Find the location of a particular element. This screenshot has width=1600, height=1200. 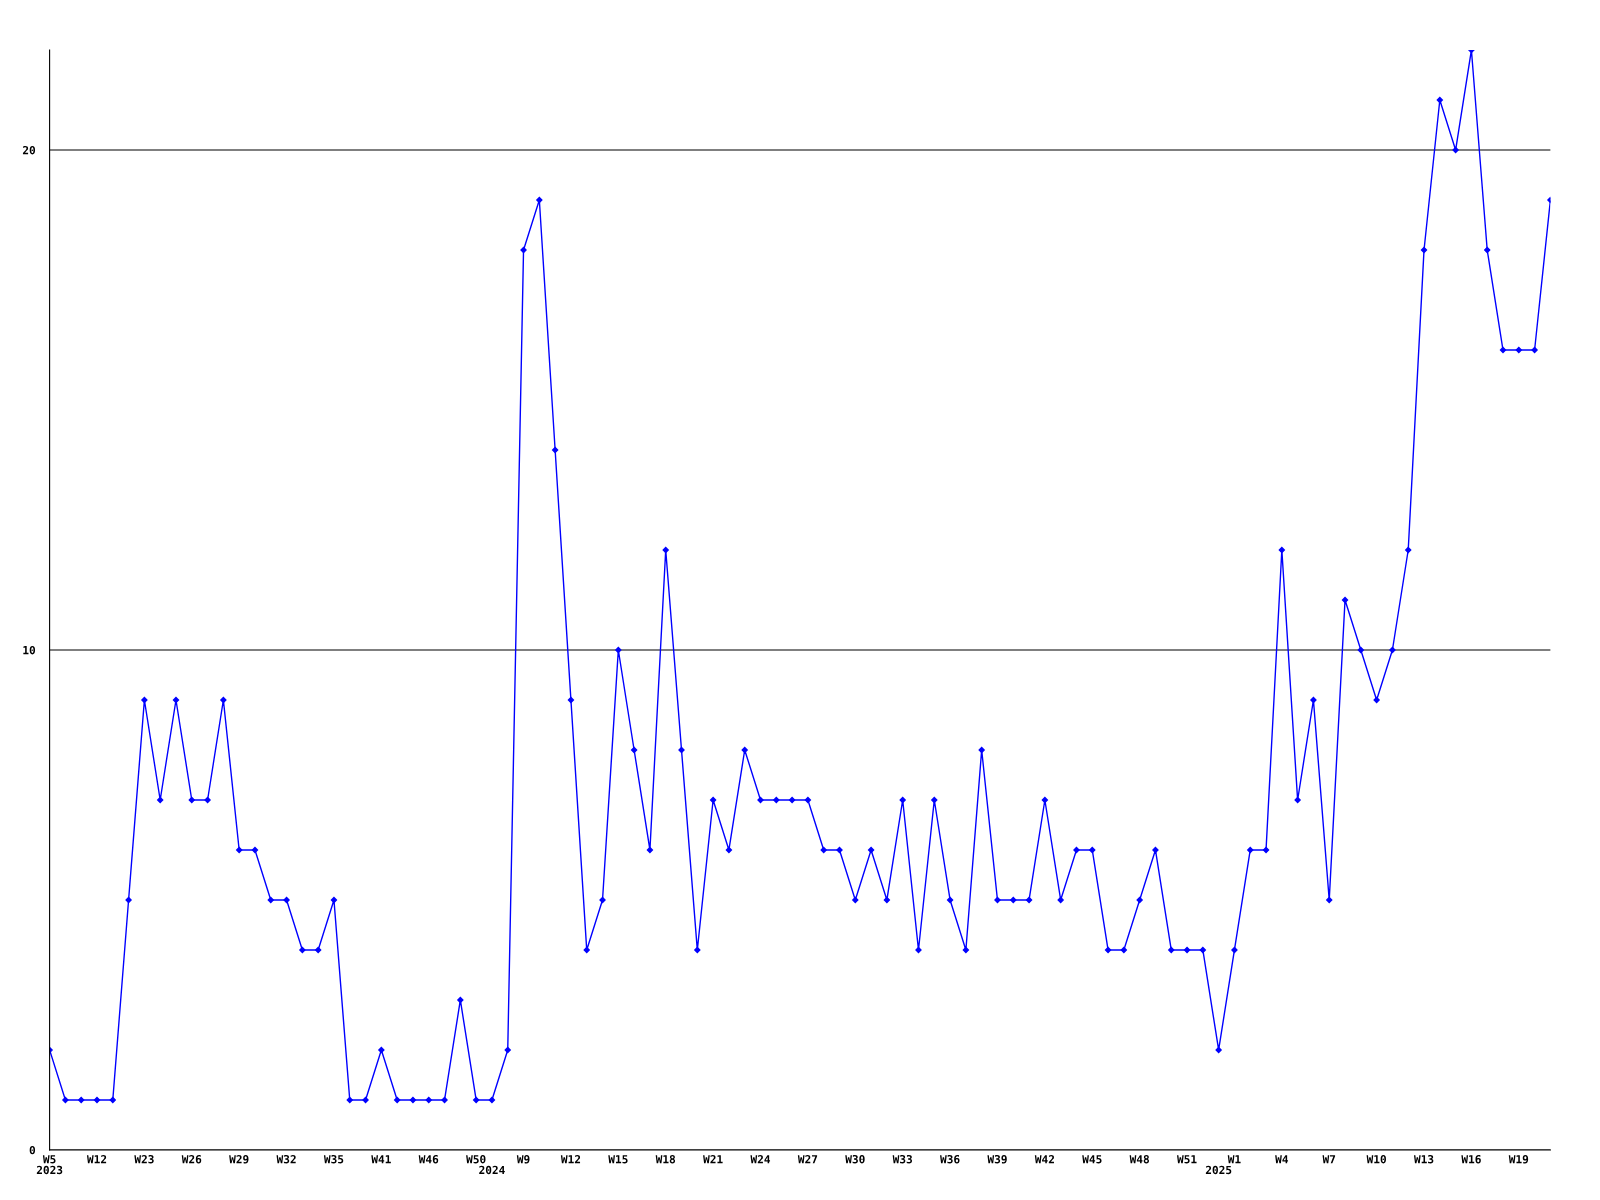

x-tick-label: W18 is located at coordinates (665, 1159).